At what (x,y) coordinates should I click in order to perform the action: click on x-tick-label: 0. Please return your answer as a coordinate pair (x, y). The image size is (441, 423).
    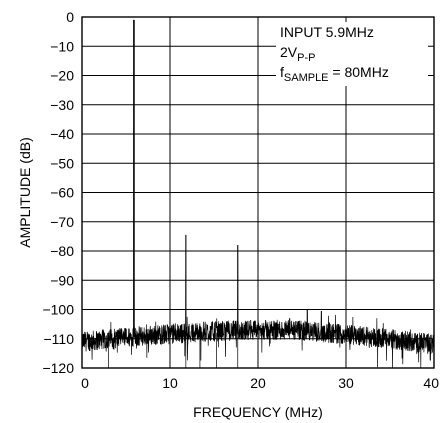
    Looking at the image, I should click on (85, 383).